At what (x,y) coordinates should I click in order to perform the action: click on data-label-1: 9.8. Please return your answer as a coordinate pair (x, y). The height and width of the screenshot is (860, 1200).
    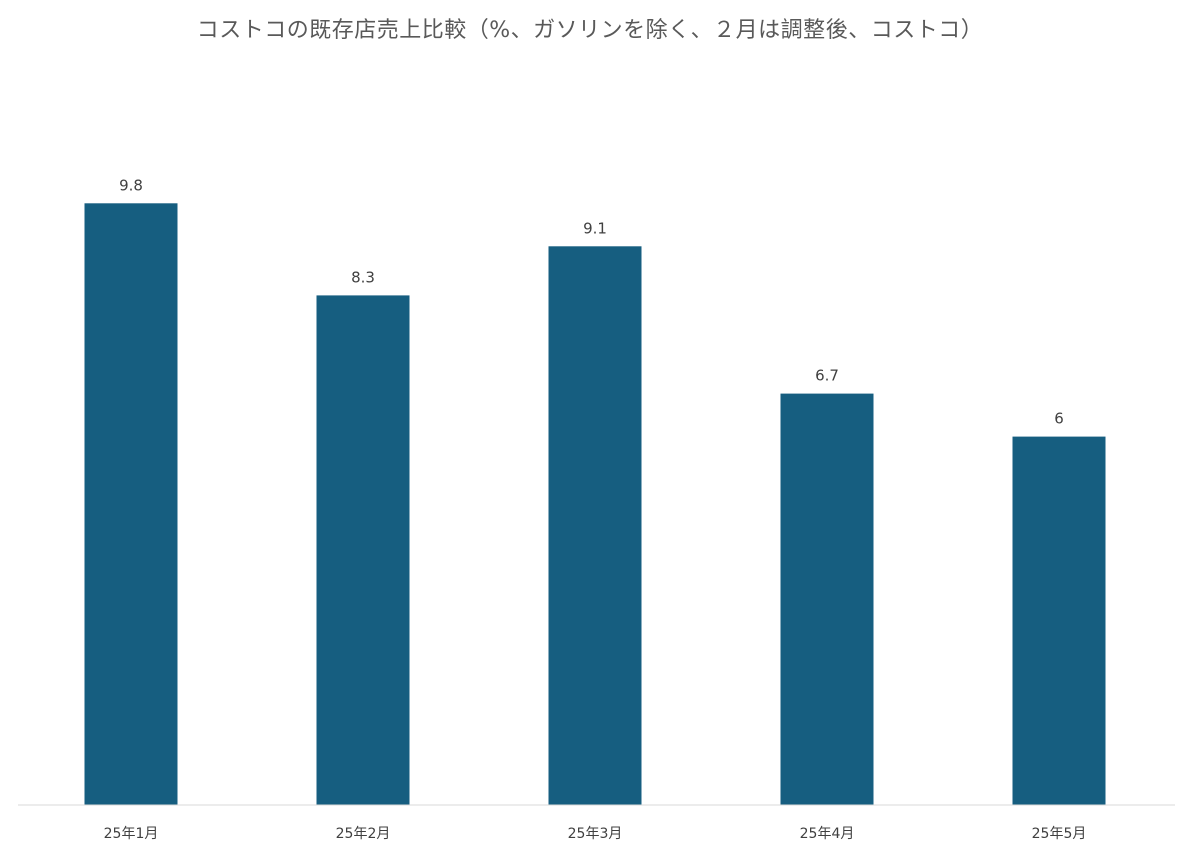
    Looking at the image, I should click on (131, 185).